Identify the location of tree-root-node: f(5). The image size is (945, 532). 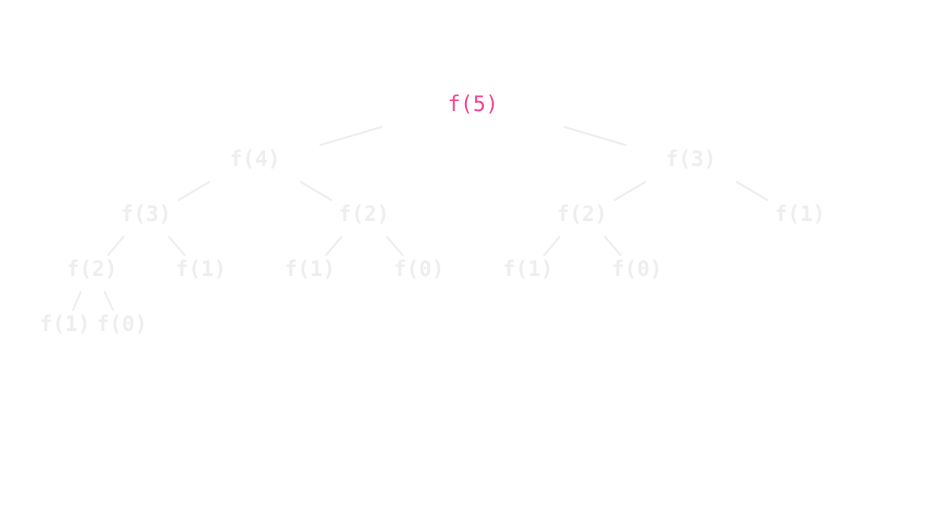
(473, 104).